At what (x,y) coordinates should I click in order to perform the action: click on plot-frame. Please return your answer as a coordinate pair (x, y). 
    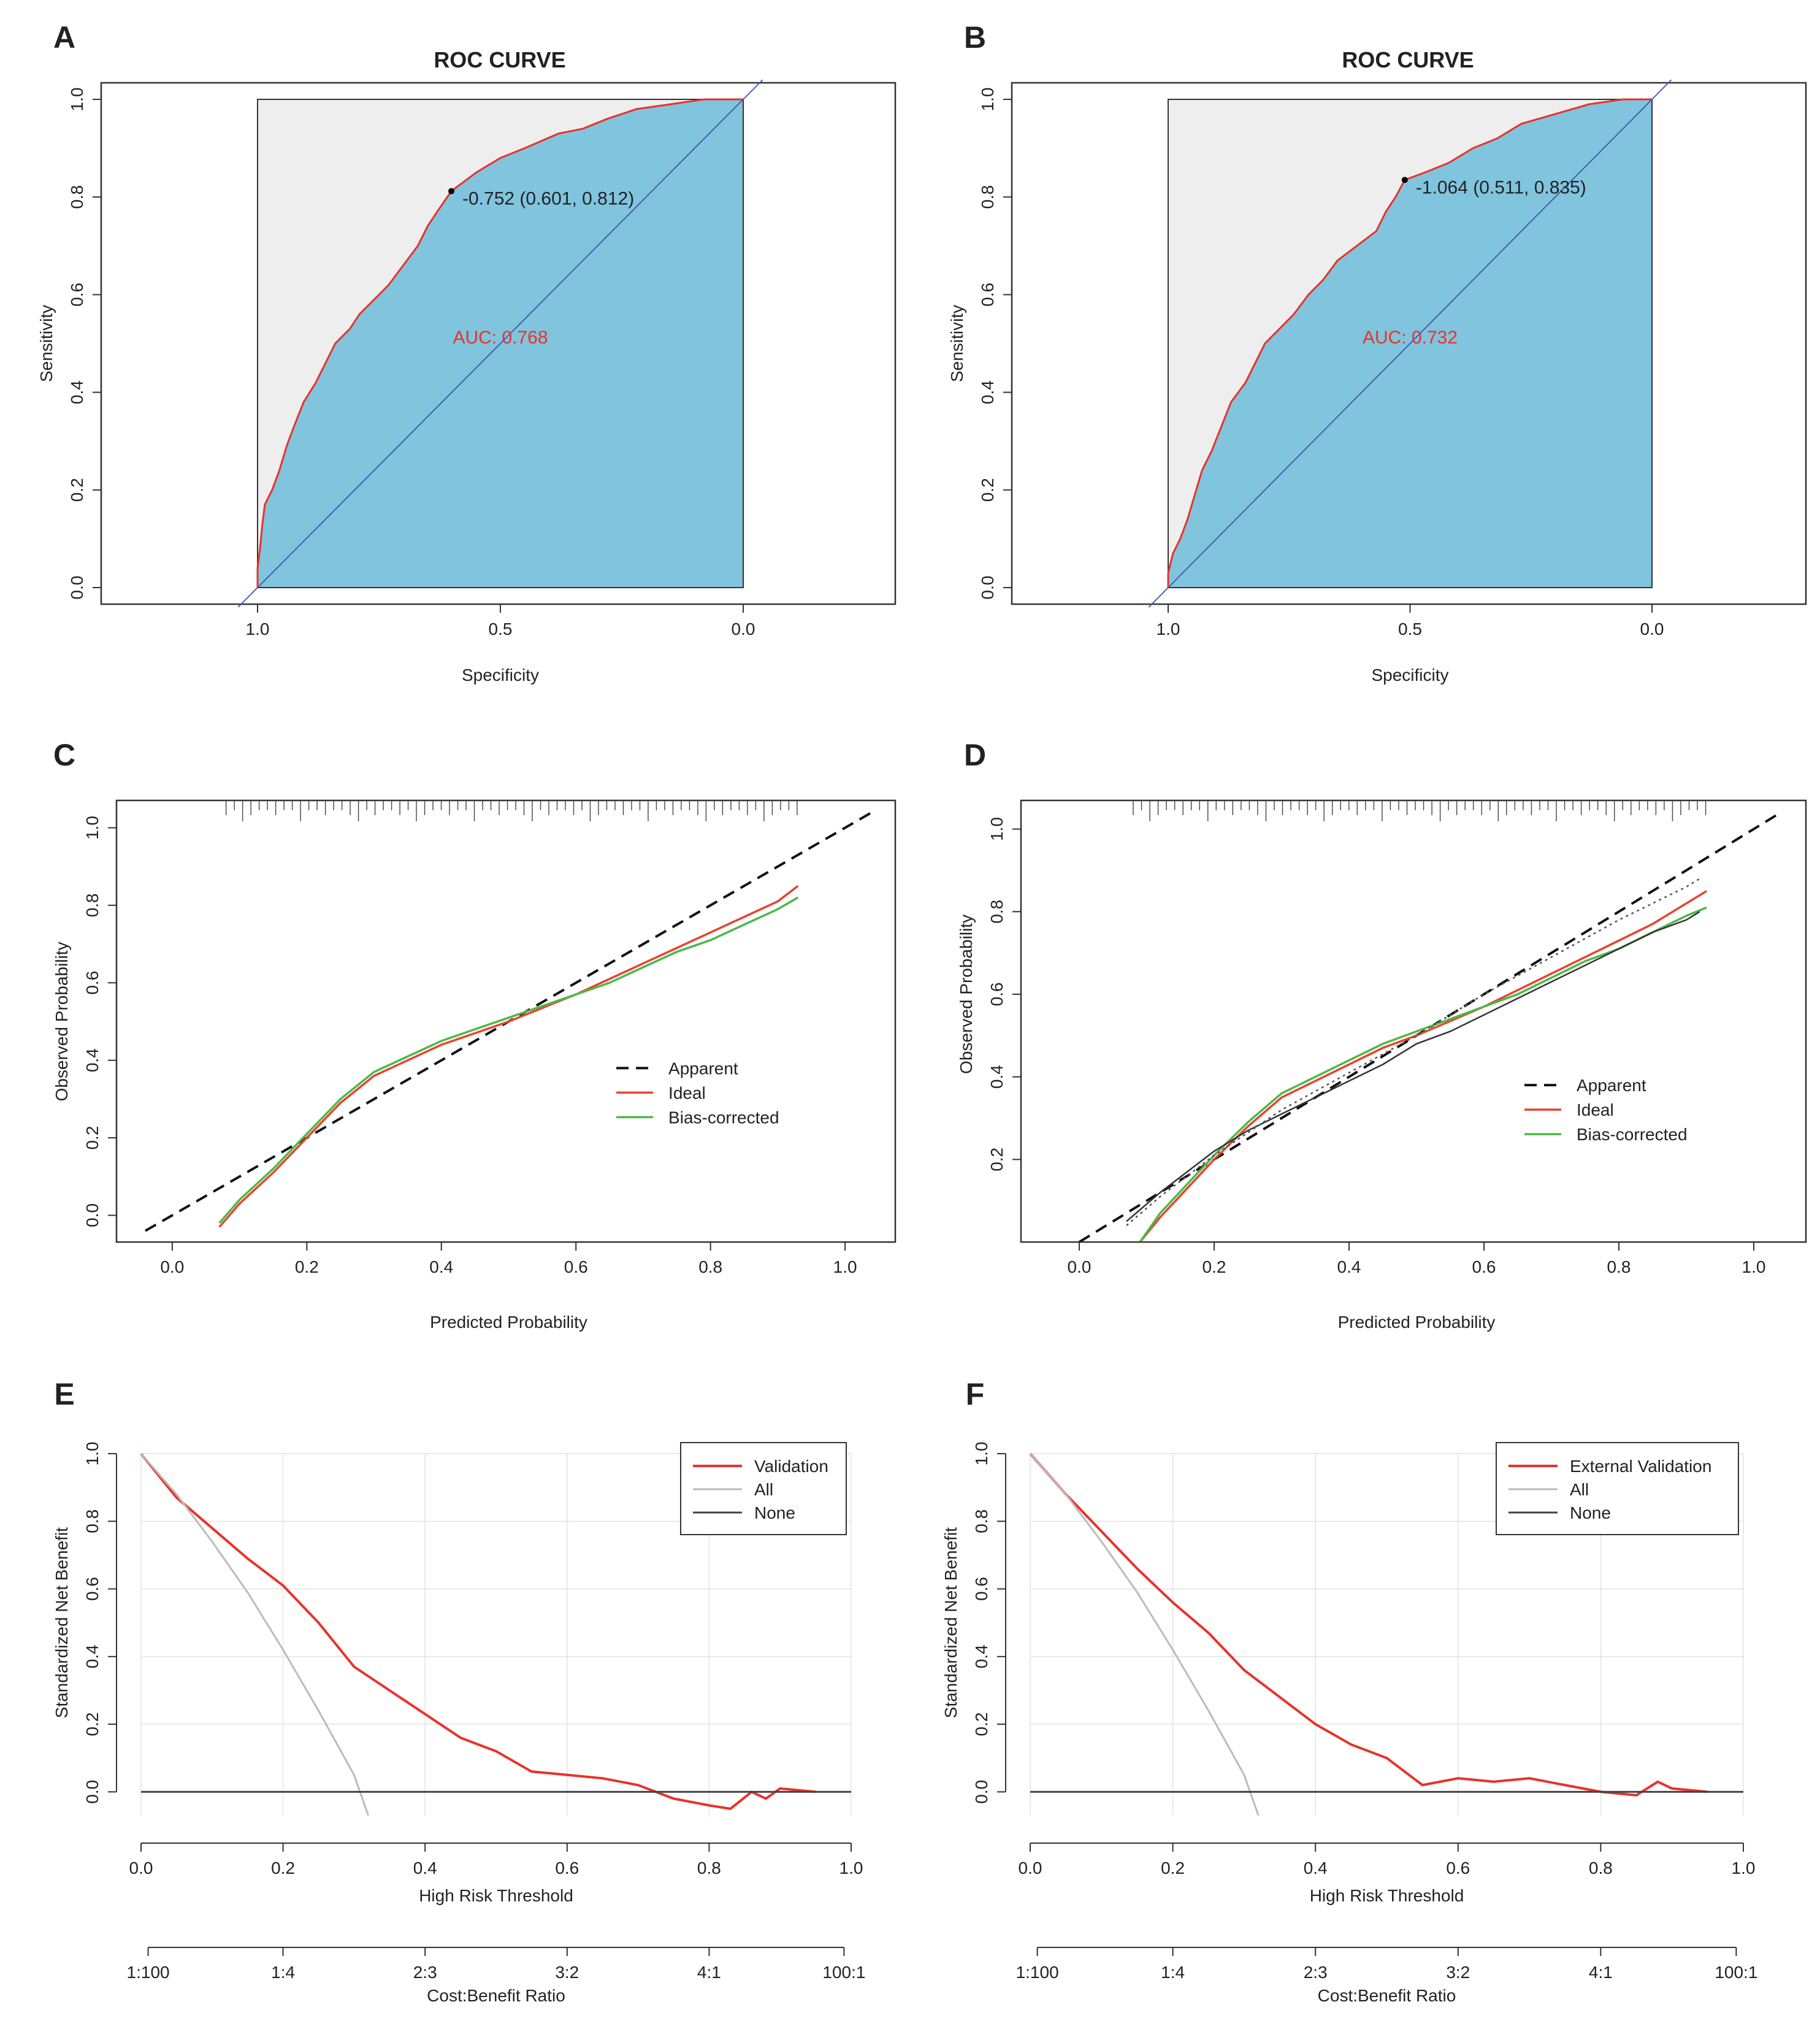
    Looking at the image, I should click on (1413, 1021).